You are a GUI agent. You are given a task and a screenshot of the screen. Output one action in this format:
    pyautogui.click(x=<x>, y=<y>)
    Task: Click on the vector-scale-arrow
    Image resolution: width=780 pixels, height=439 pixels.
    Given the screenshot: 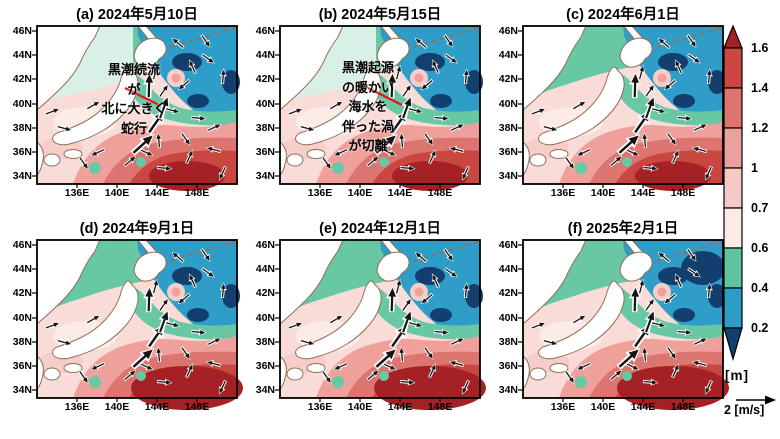 What is the action you would take?
    pyautogui.click(x=756, y=400)
    